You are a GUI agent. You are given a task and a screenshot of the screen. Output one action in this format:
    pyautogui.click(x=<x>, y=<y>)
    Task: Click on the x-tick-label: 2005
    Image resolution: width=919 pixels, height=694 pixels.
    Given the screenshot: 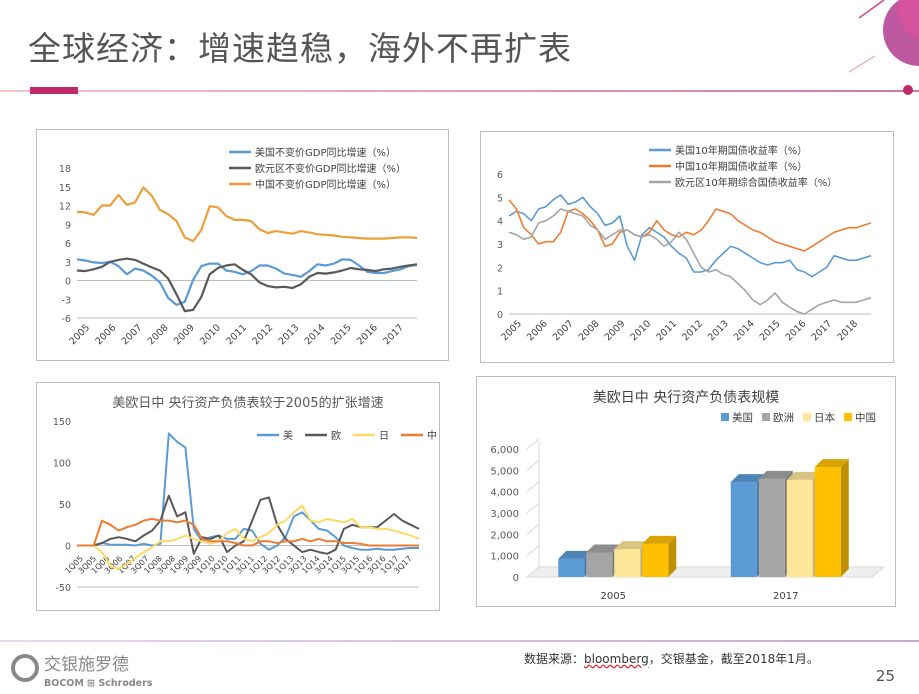 What is the action you would take?
    pyautogui.click(x=79, y=334)
    